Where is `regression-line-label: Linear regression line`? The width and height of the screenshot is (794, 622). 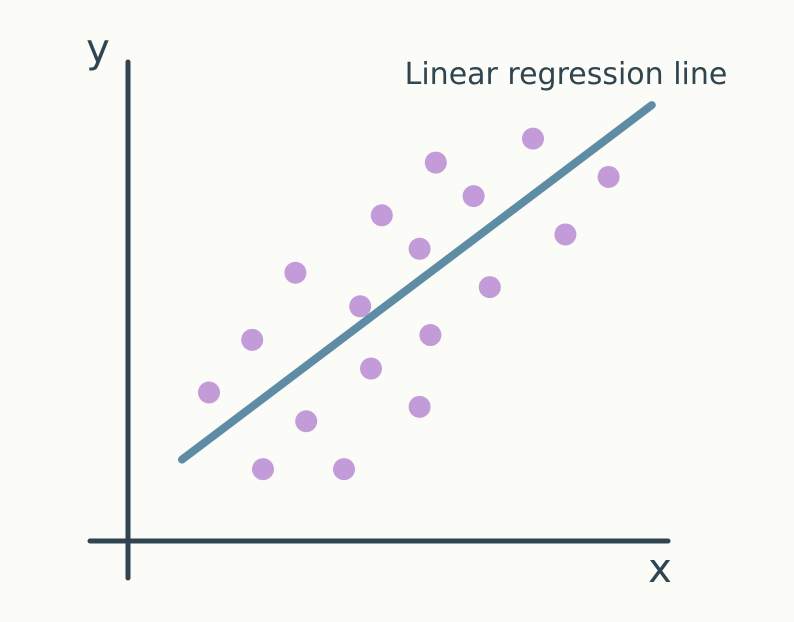
regression-line-label: Linear regression line is located at coordinates (566, 74).